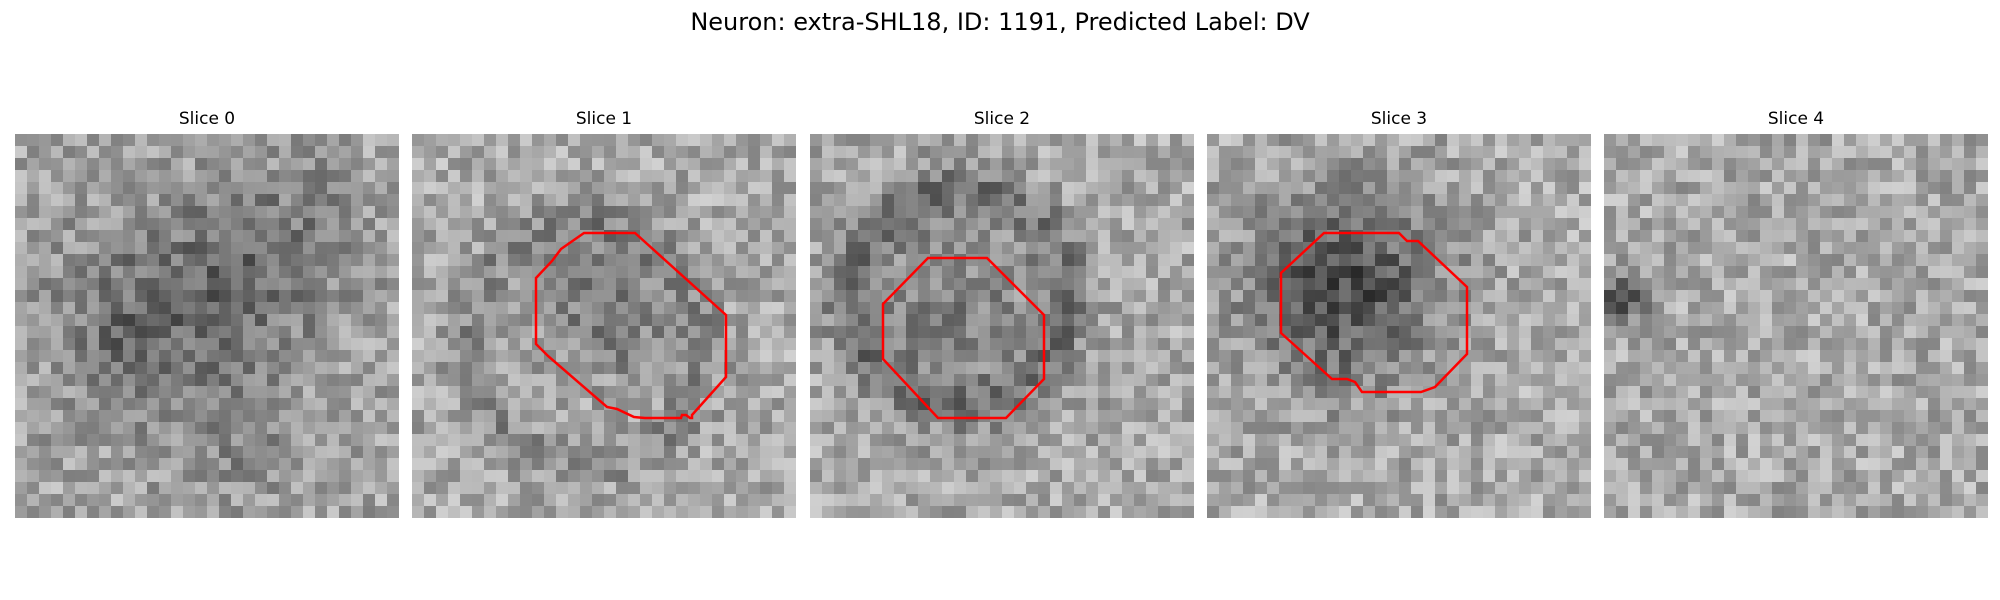 The width and height of the screenshot is (2000, 600). Describe the element at coordinates (604, 119) in the screenshot. I see `slice-title: Slice 1` at that location.